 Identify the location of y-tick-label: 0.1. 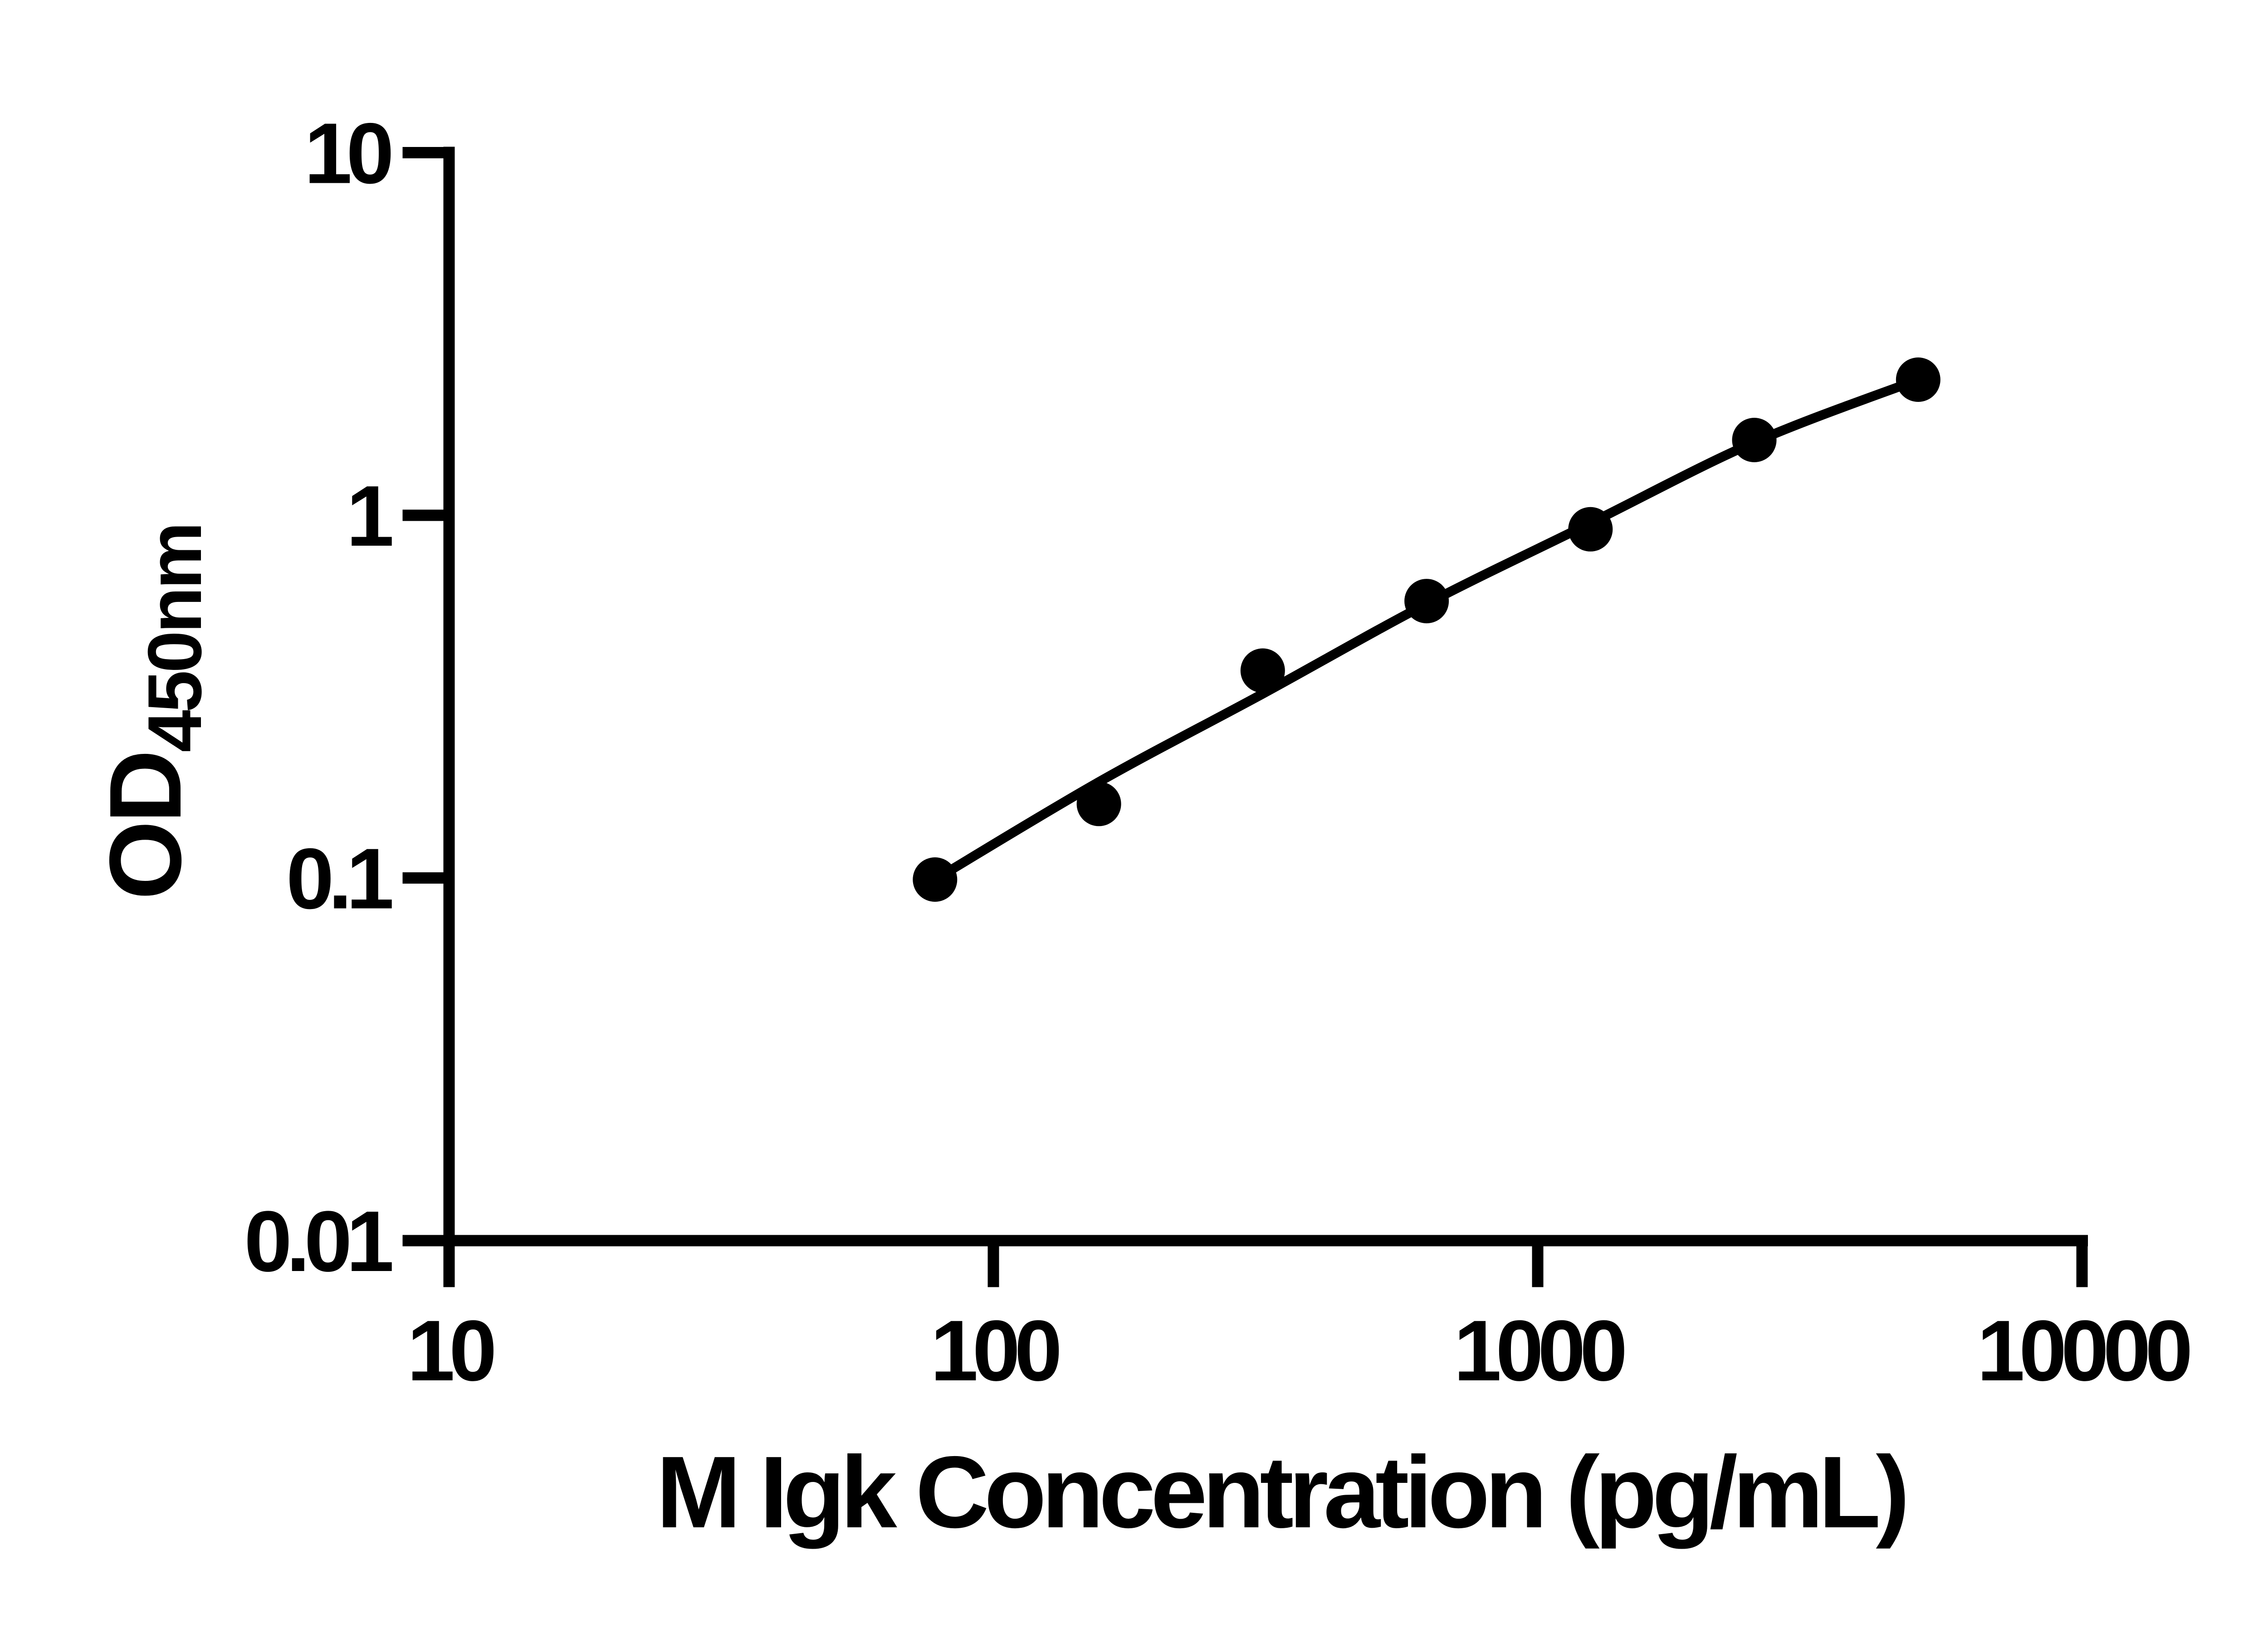
(339, 879).